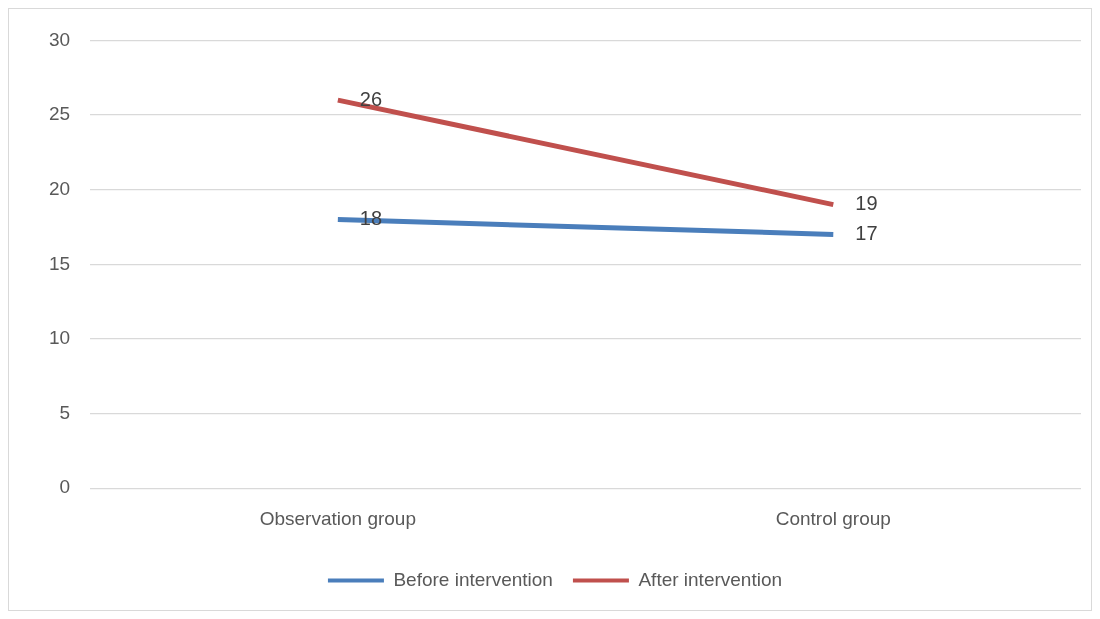 The height and width of the screenshot is (619, 1100). Describe the element at coordinates (866, 203) in the screenshot. I see `data-label: 19` at that location.